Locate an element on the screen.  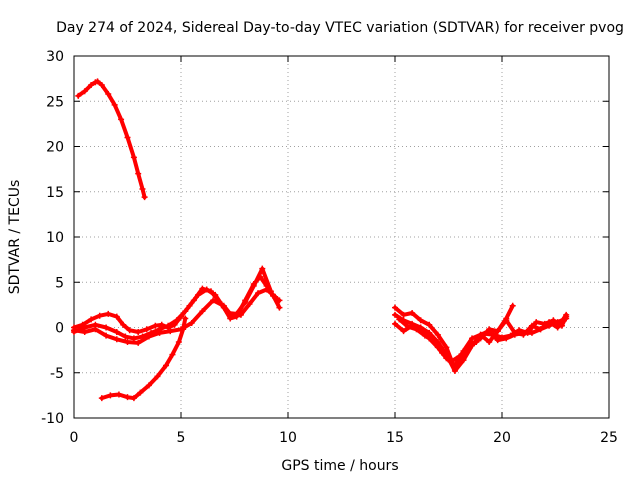
y-tick-label: 0 is located at coordinates (59, 329).